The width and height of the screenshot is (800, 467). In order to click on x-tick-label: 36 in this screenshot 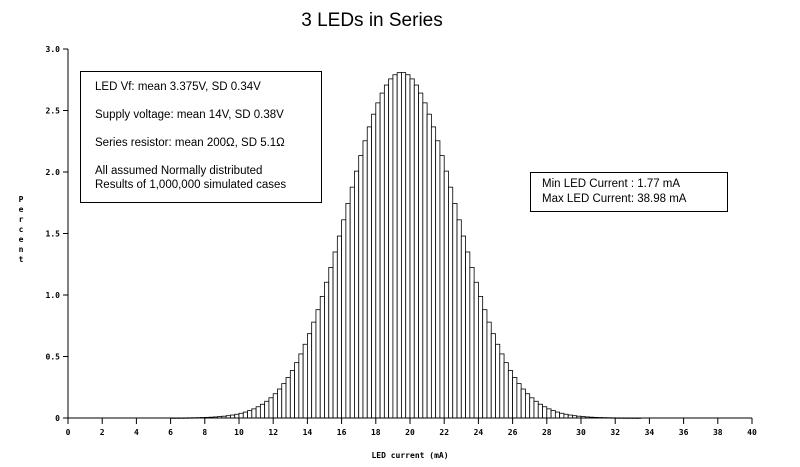, I will do `click(684, 432)`.